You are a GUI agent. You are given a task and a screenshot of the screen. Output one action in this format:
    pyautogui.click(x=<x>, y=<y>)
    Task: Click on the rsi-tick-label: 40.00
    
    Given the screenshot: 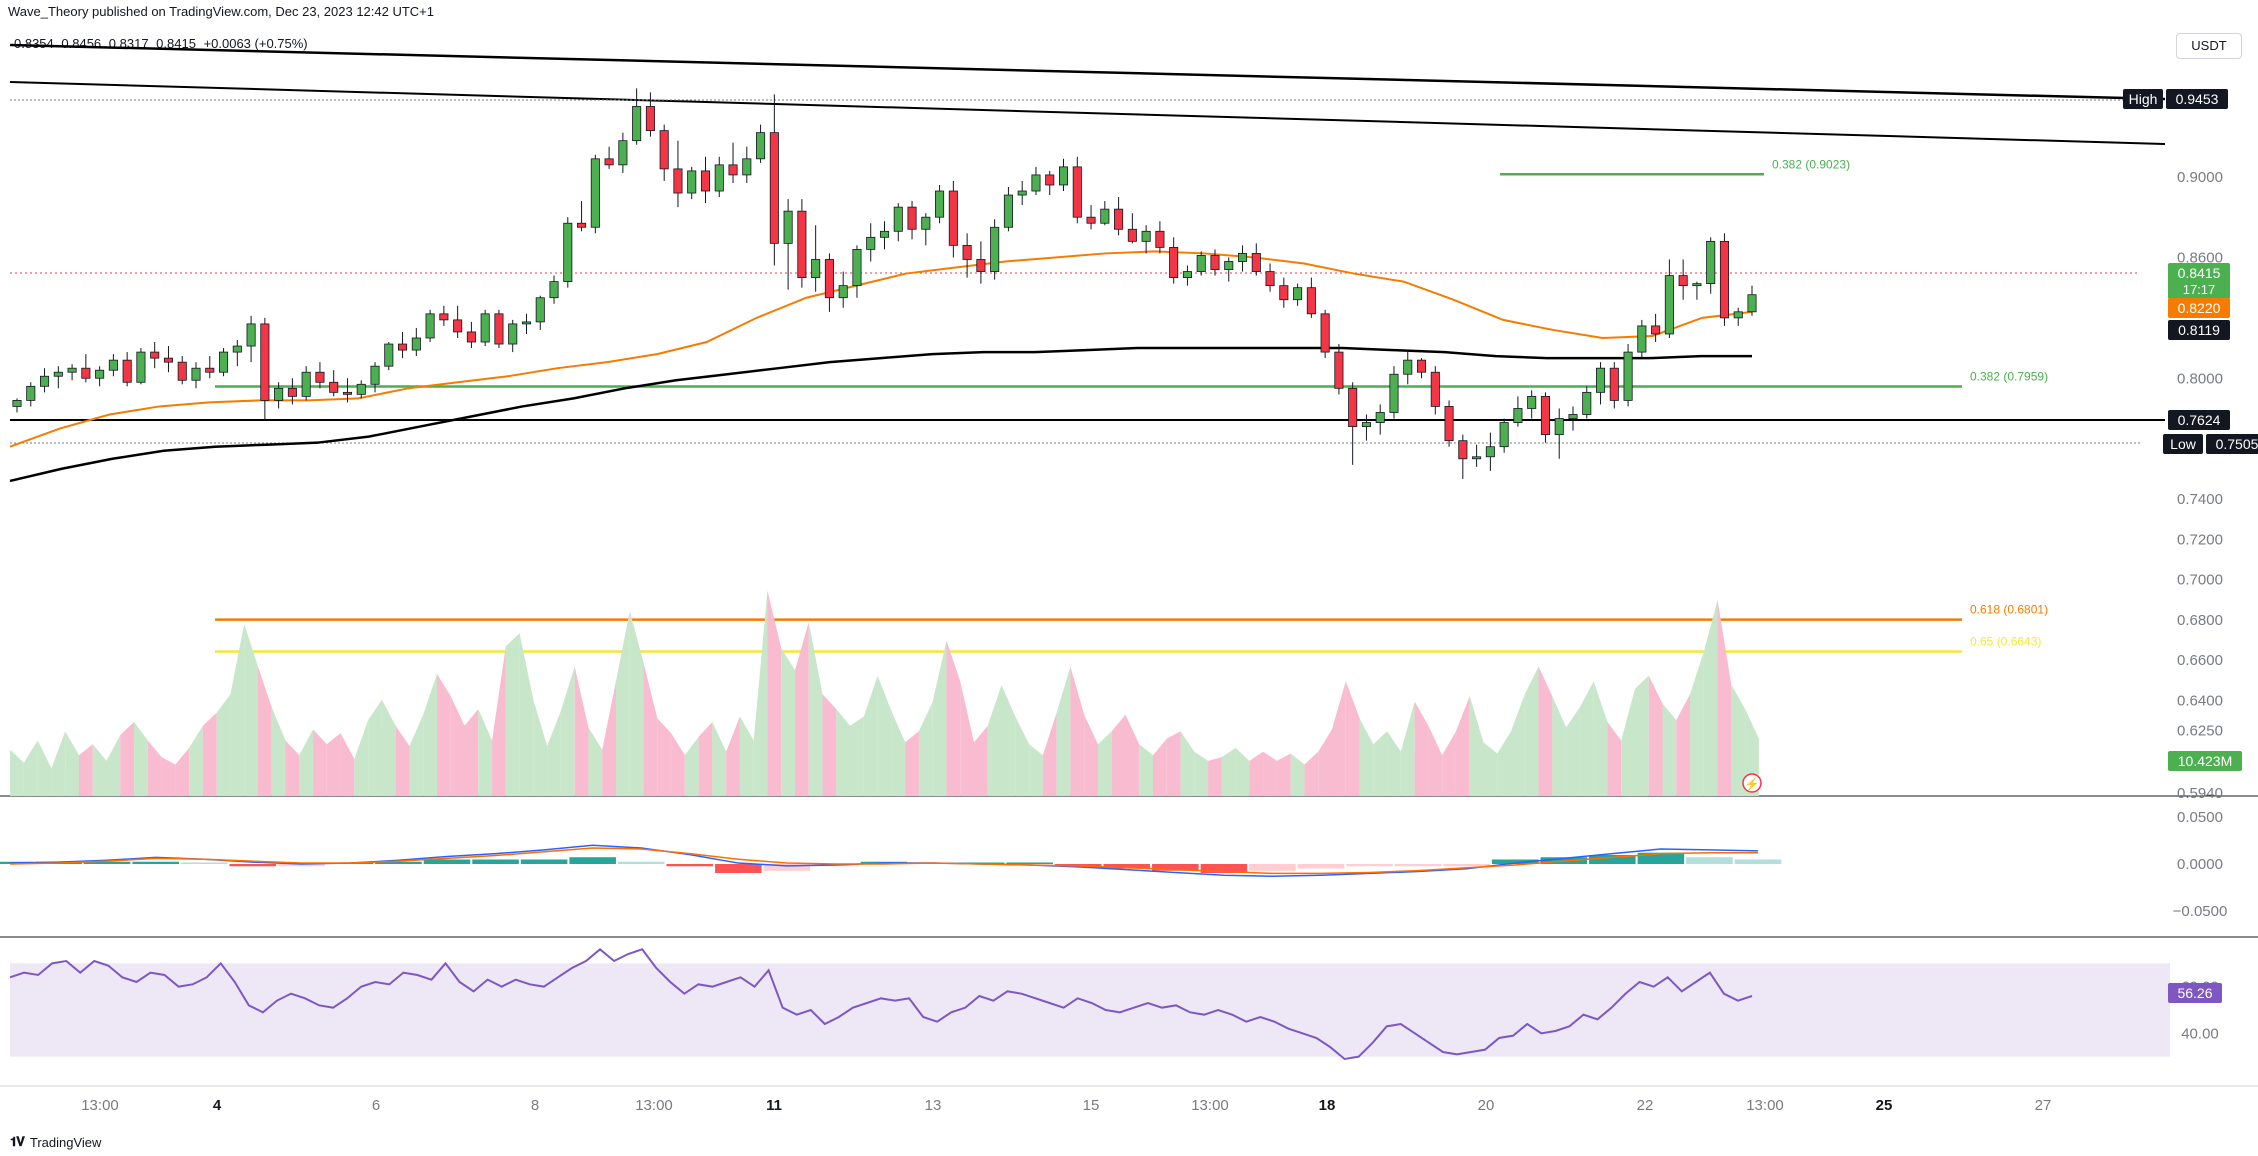 What is the action you would take?
    pyautogui.click(x=2200, y=1033)
    